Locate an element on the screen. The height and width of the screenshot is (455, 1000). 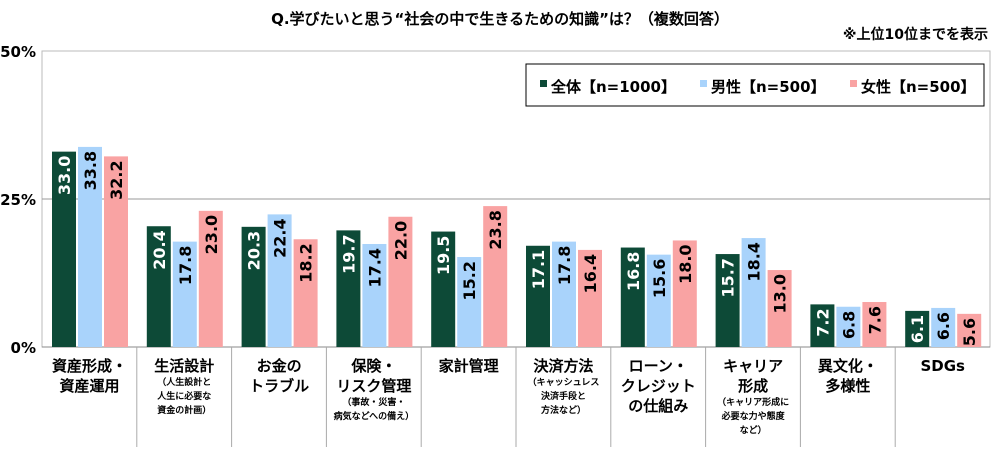
legend-label: 男性【n=500】 is located at coordinates (768, 87).